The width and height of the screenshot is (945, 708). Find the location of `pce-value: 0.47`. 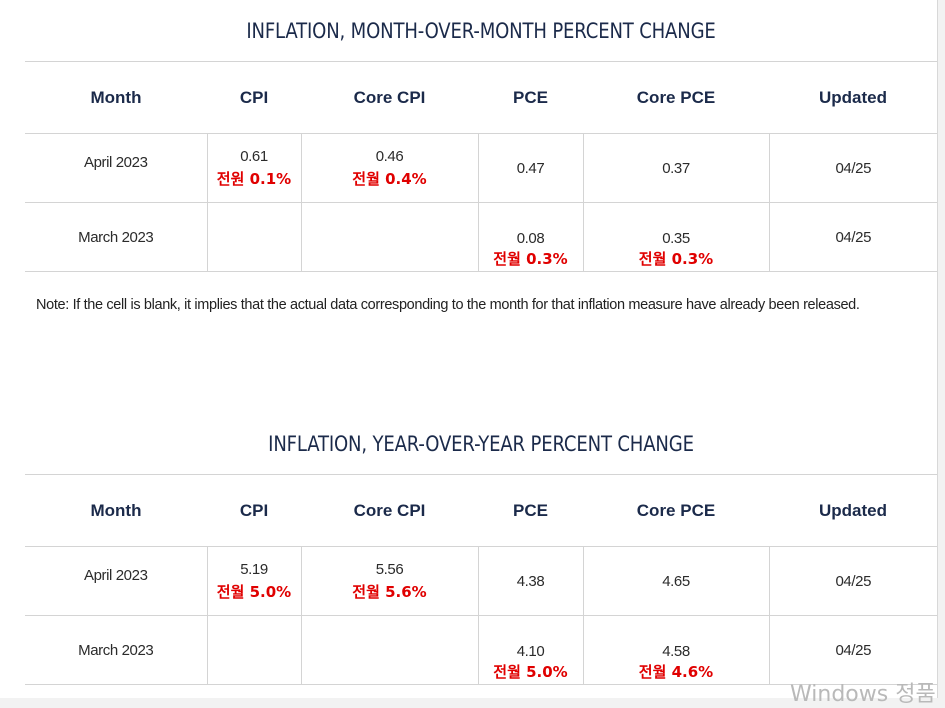

pce-value: 0.47 is located at coordinates (530, 168).